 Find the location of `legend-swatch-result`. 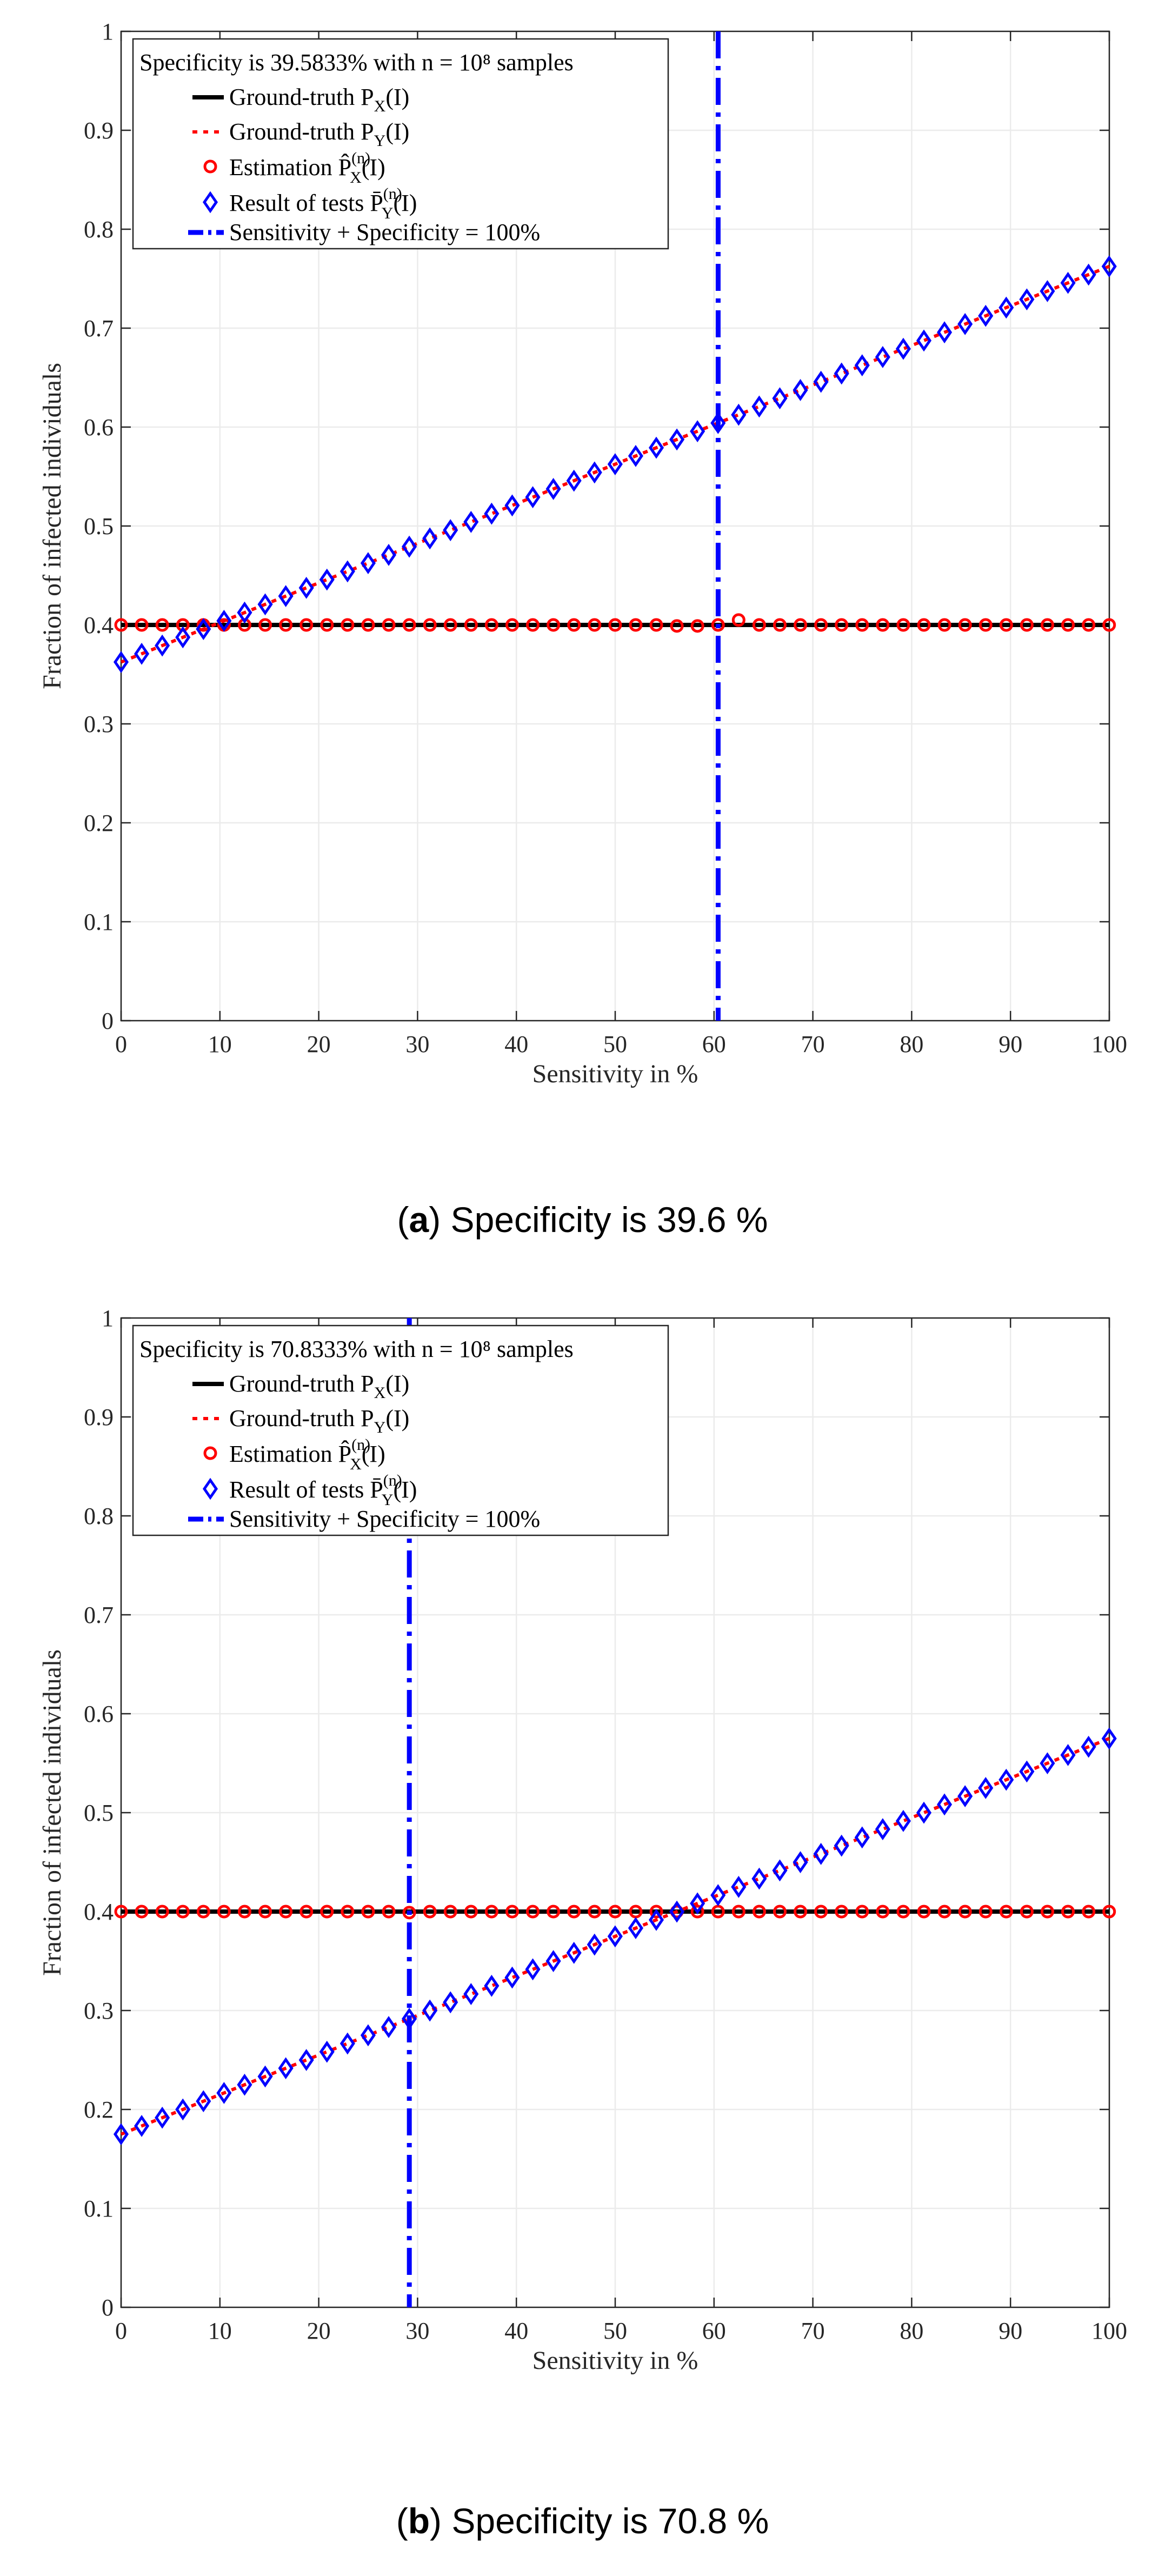

legend-swatch-result is located at coordinates (210, 1488).